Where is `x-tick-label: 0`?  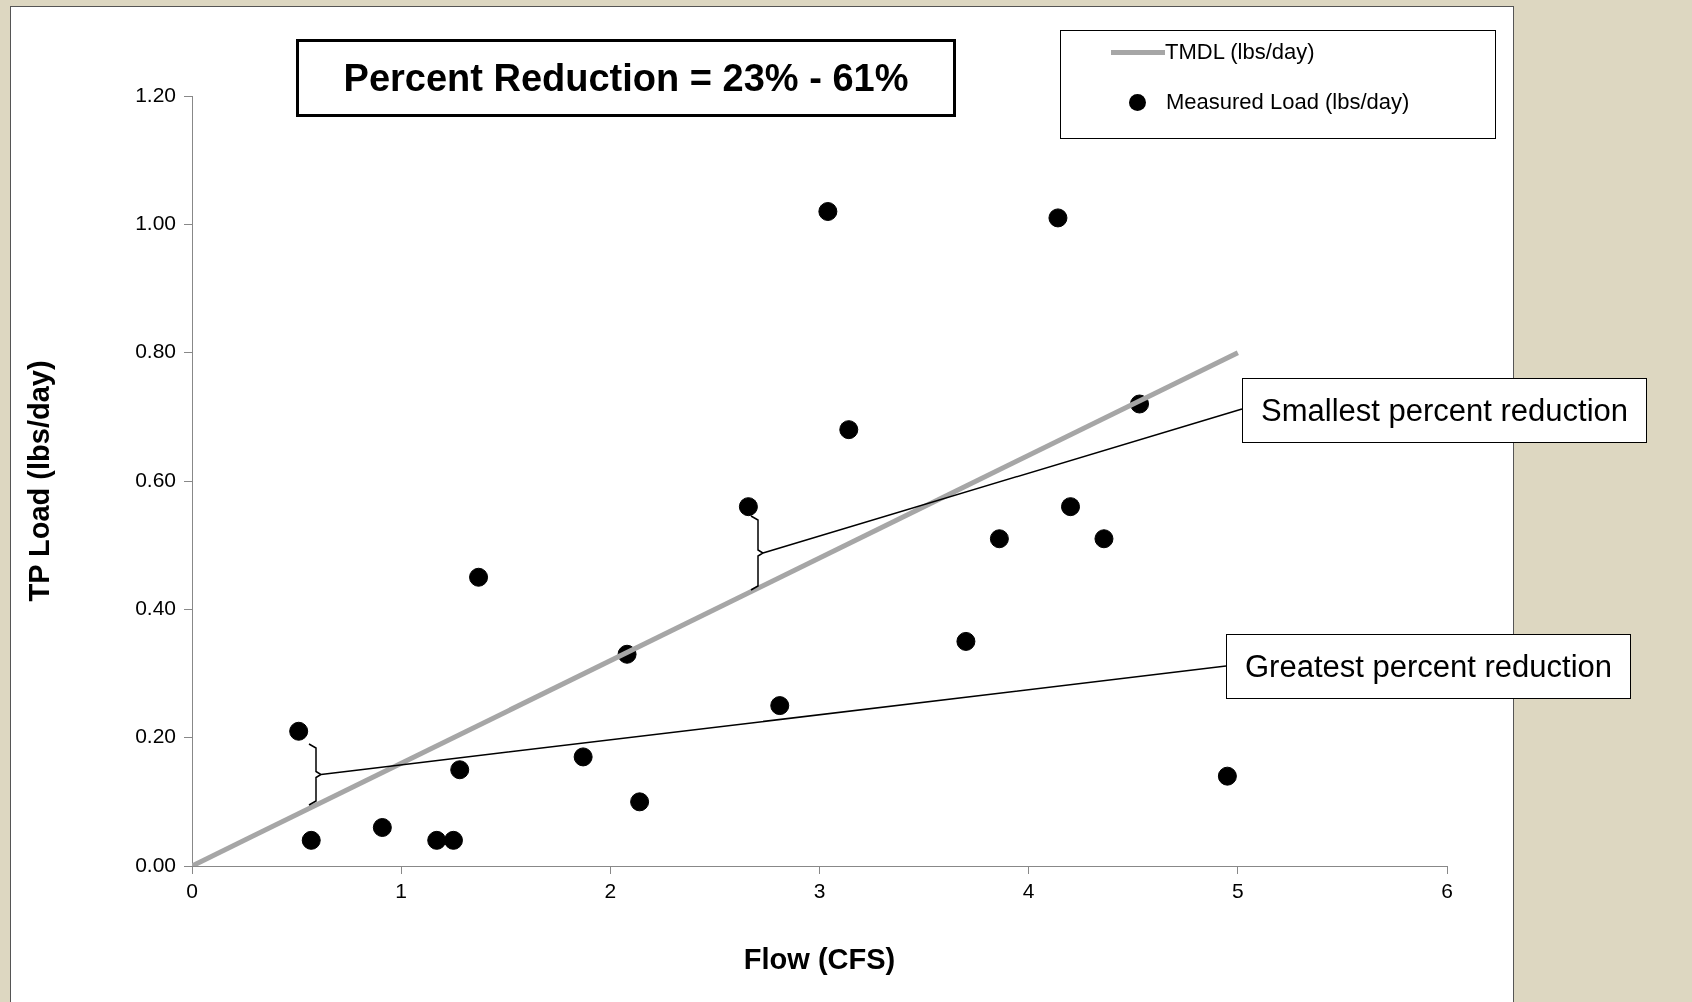 x-tick-label: 0 is located at coordinates (192, 891).